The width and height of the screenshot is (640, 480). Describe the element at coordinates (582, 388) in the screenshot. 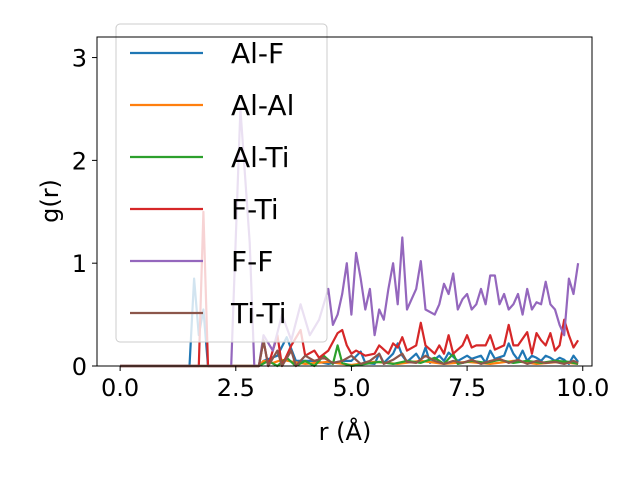

I see `x-tick-label: 10.0` at that location.